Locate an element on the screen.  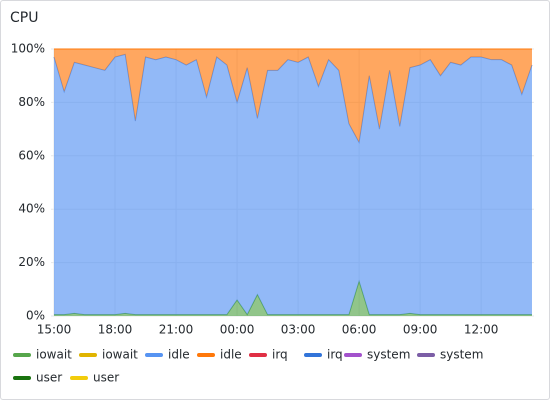
x-tick-label: 00:00 is located at coordinates (237, 330).